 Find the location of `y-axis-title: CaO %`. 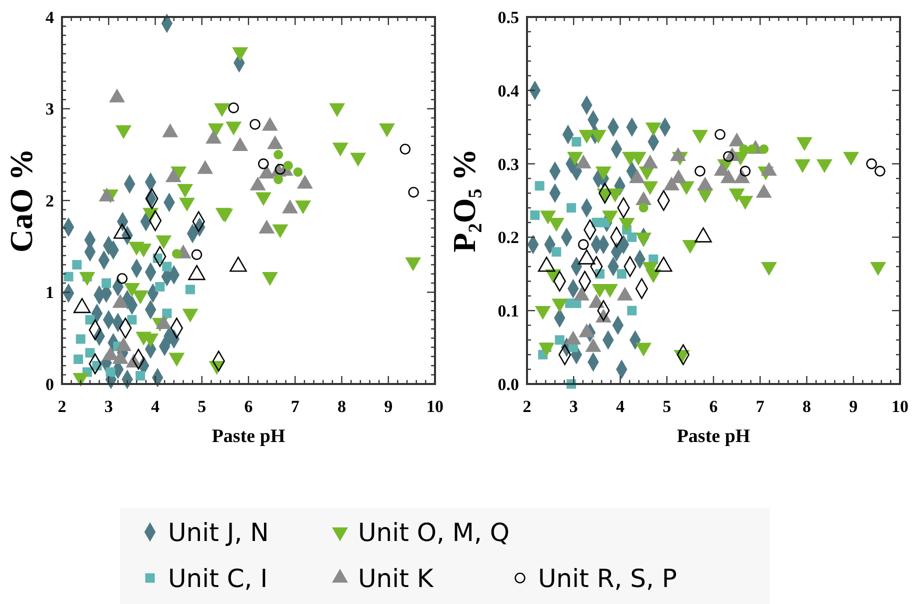

y-axis-title: CaO % is located at coordinates (21, 200).